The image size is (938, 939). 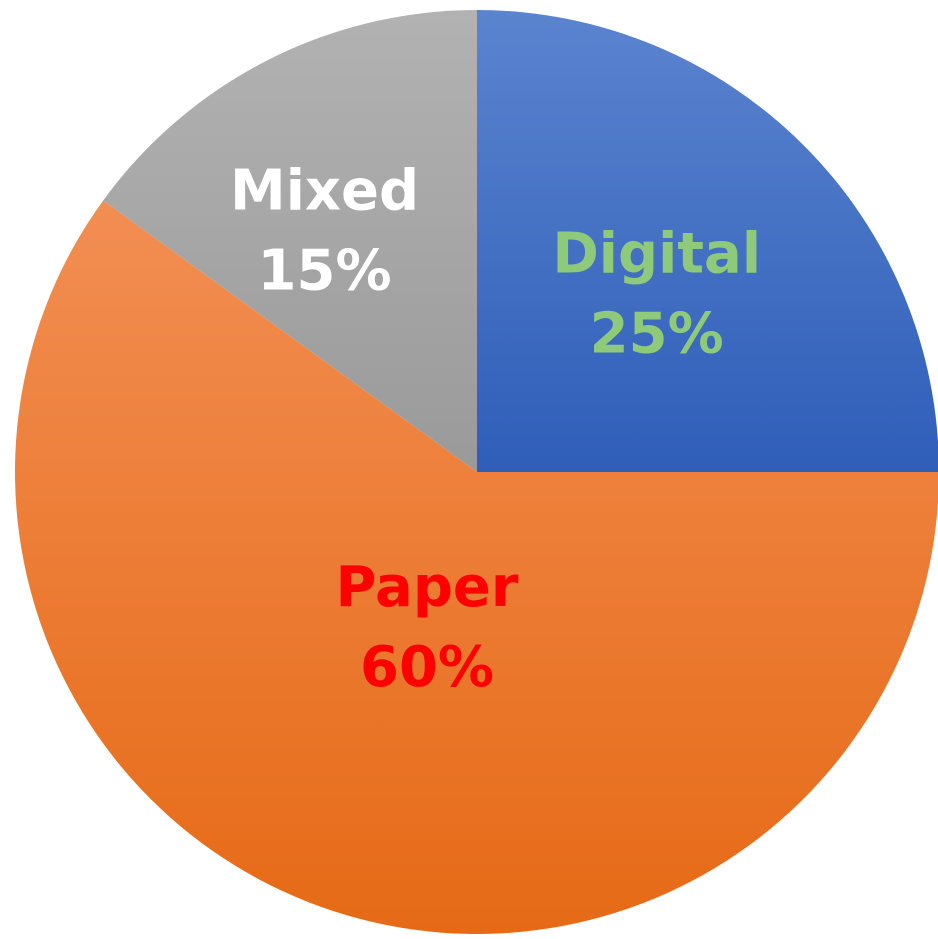 I want to click on slice-percent-mixed: 15%, so click(x=325, y=271).